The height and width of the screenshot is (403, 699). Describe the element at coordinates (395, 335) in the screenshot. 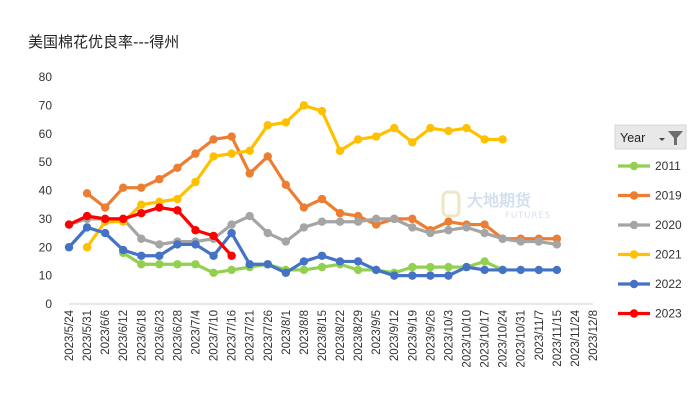

I see `x-tick-label: 2023/9/12` at that location.